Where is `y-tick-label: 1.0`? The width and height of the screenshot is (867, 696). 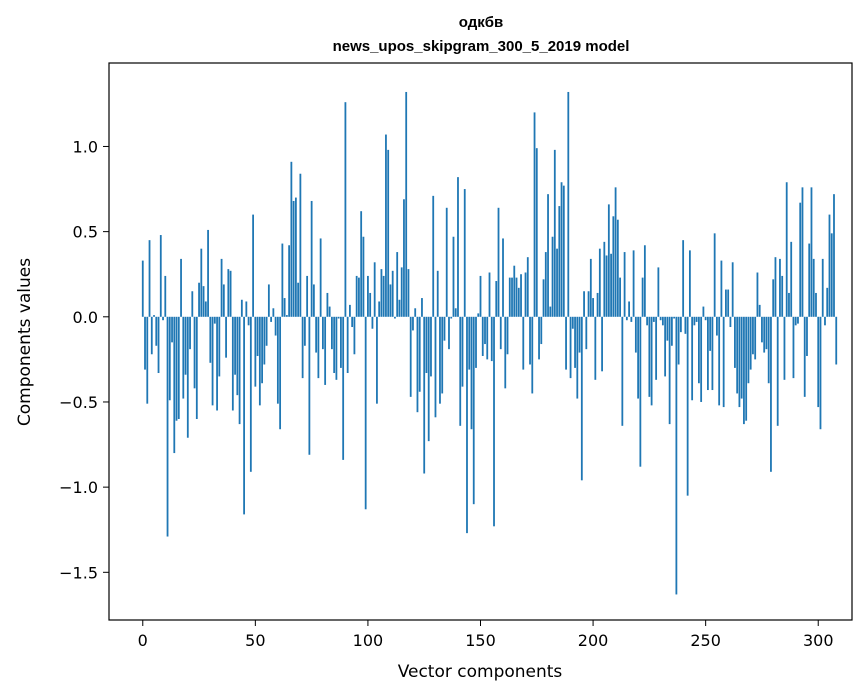 y-tick-label: 1.0 is located at coordinates (85, 146).